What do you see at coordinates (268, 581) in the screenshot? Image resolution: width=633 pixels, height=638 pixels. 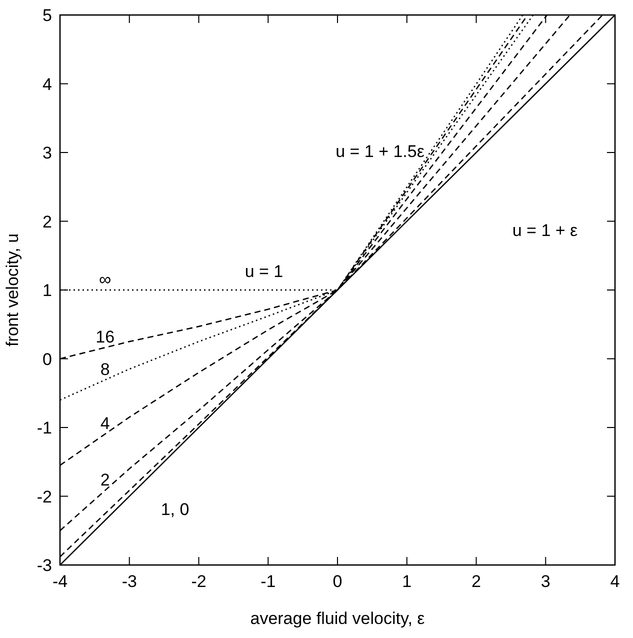 I see `x-tick-label: -1` at bounding box center [268, 581].